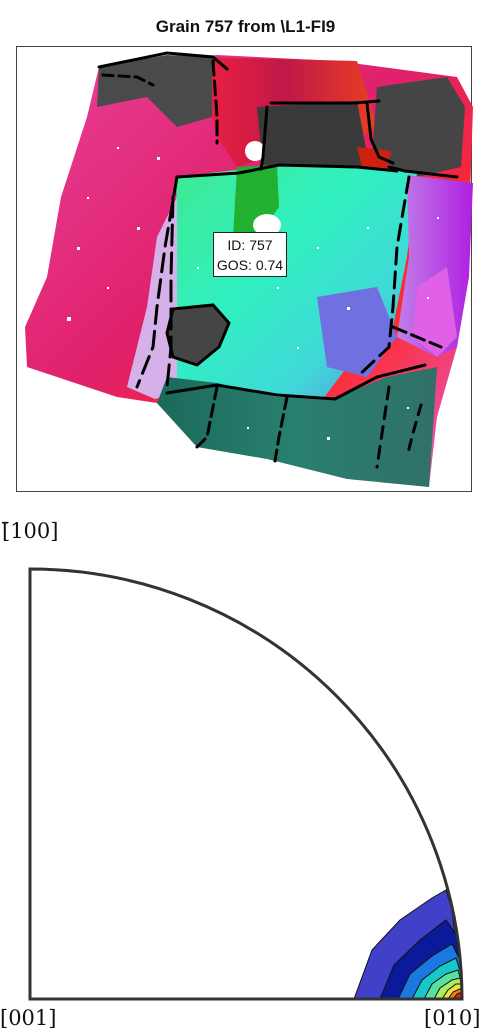  What do you see at coordinates (250, 245) in the screenshot?
I see `grain-id-text: ID: 757` at bounding box center [250, 245].